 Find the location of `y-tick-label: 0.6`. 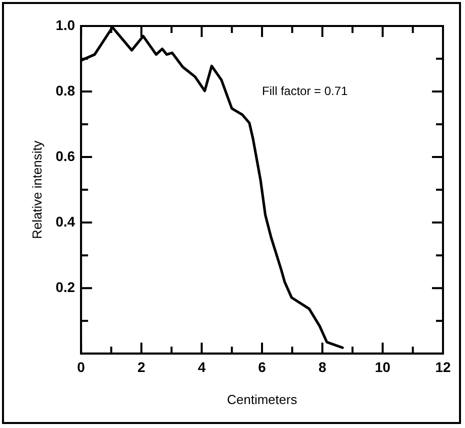

y-tick-label: 0.6 is located at coordinates (66, 156).